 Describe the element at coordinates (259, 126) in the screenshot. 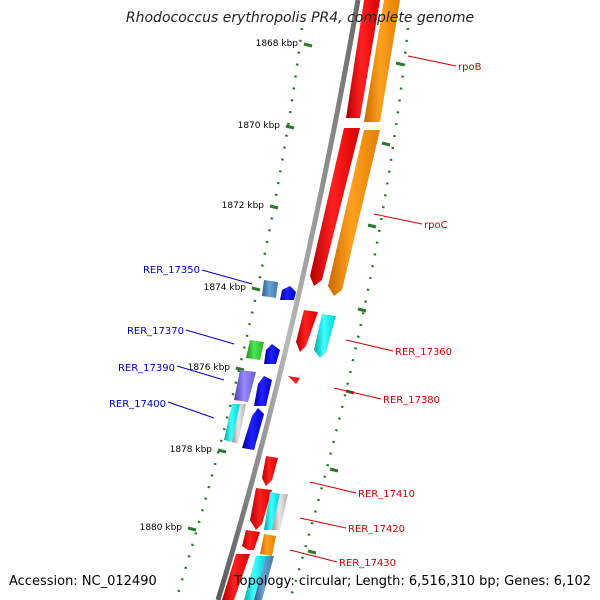

I see `scale-tick-label: 1870 kbp` at that location.